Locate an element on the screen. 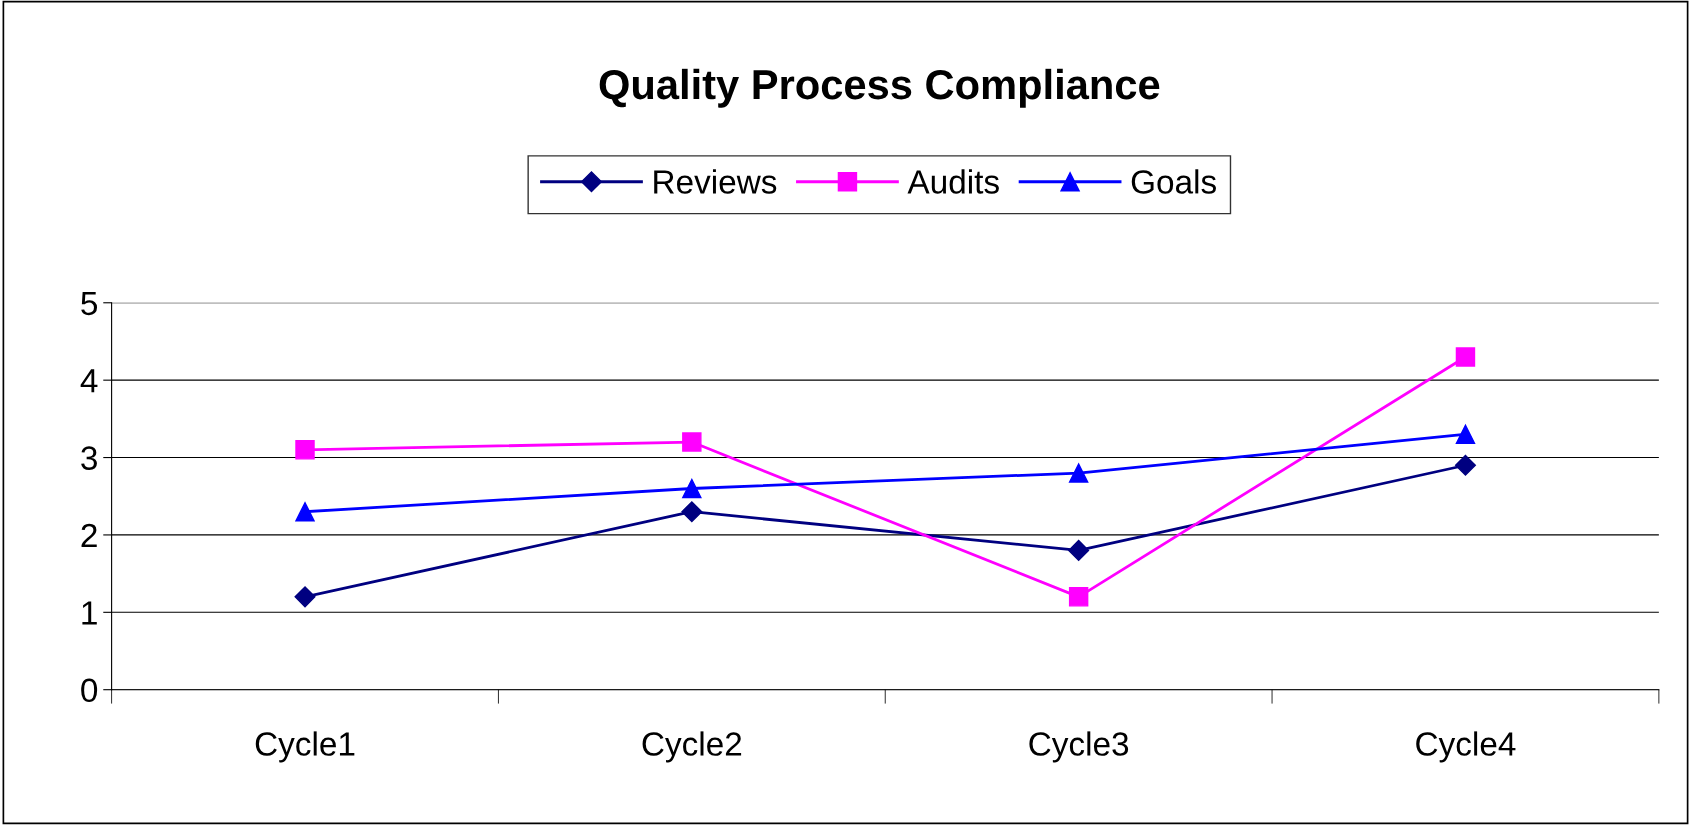 The width and height of the screenshot is (1691, 825). y-tick-label: 4 is located at coordinates (89, 381).